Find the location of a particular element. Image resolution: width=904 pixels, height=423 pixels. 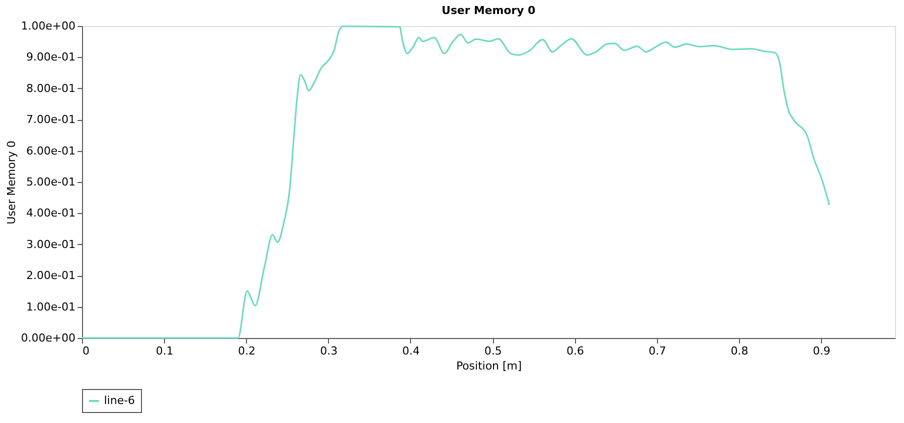

x-tick-label: 0.2 is located at coordinates (247, 351).